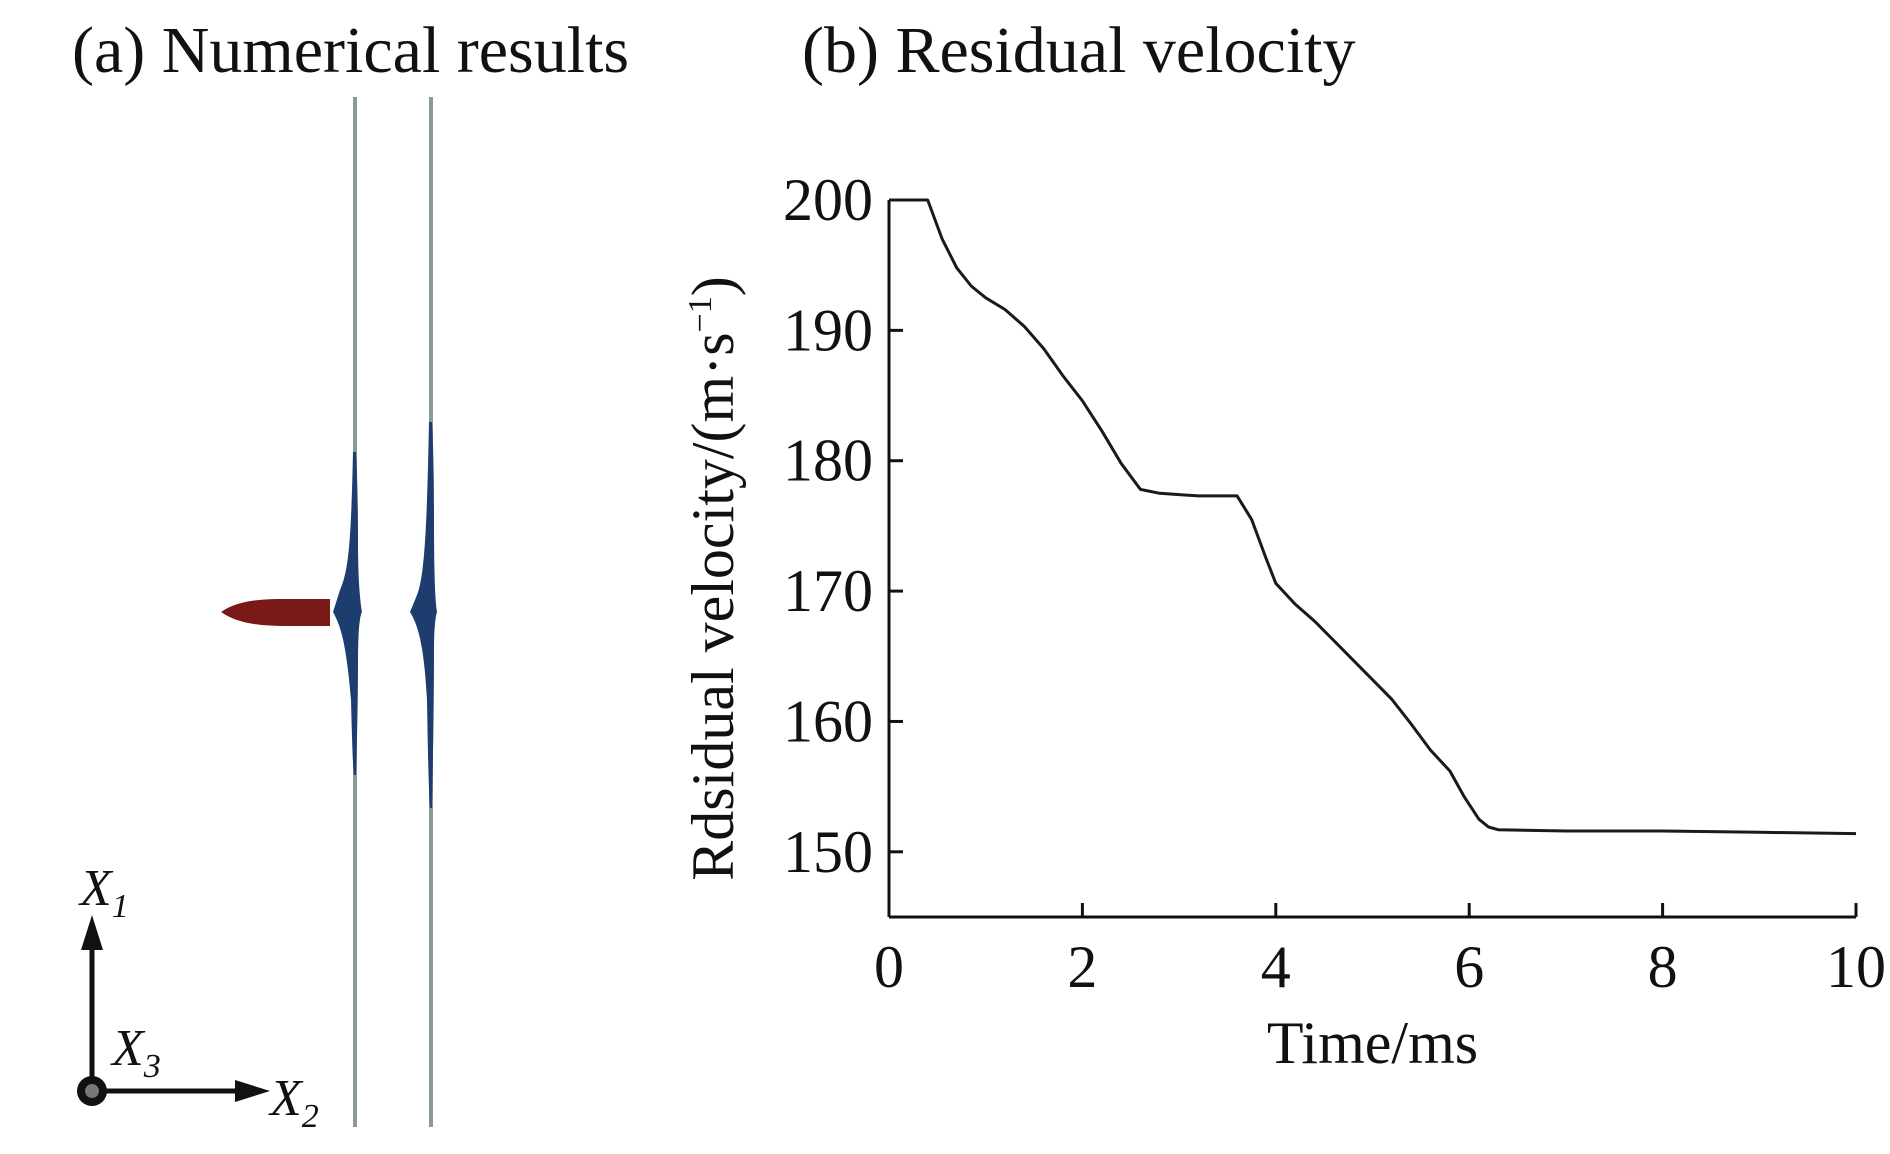  Describe the element at coordinates (1079, 50) in the screenshot. I see `panel-b-title: (b) Residual velocity` at that location.